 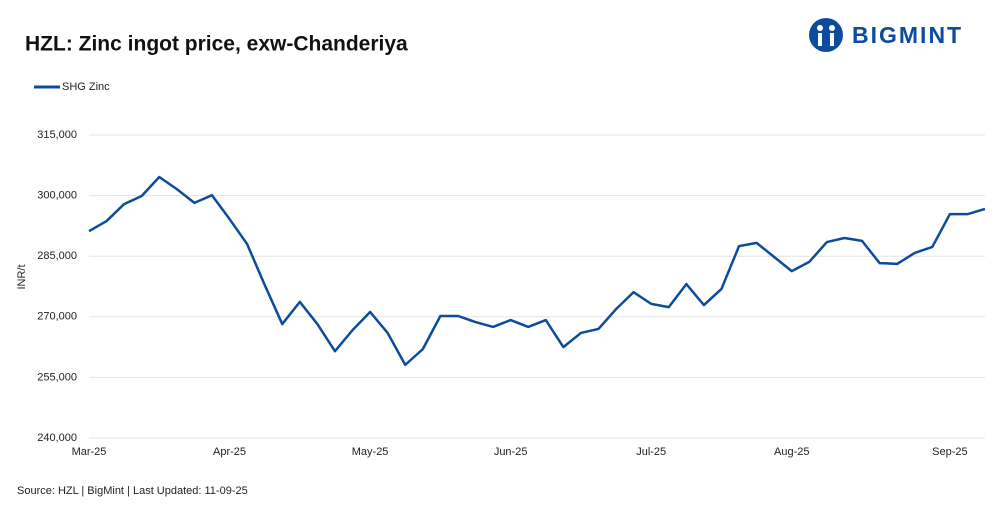 What do you see at coordinates (57, 256) in the screenshot?
I see `y-tick-label: 285,000` at bounding box center [57, 256].